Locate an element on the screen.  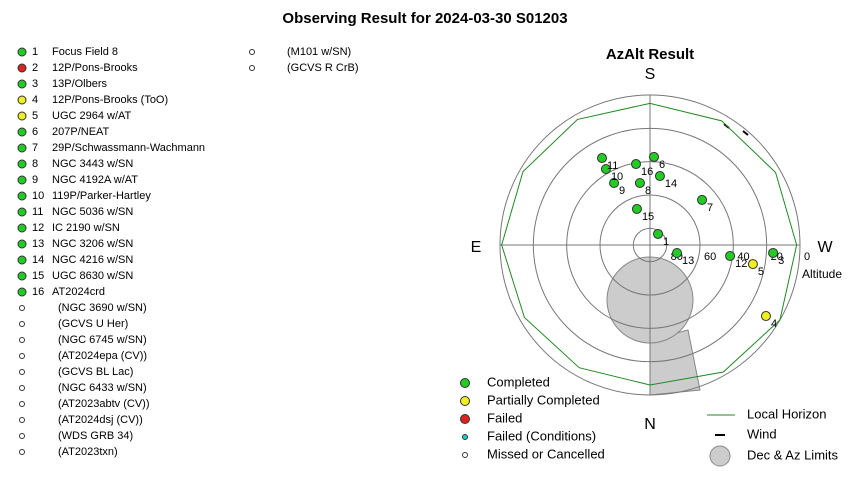
target-number: 14 is located at coordinates (38, 260).